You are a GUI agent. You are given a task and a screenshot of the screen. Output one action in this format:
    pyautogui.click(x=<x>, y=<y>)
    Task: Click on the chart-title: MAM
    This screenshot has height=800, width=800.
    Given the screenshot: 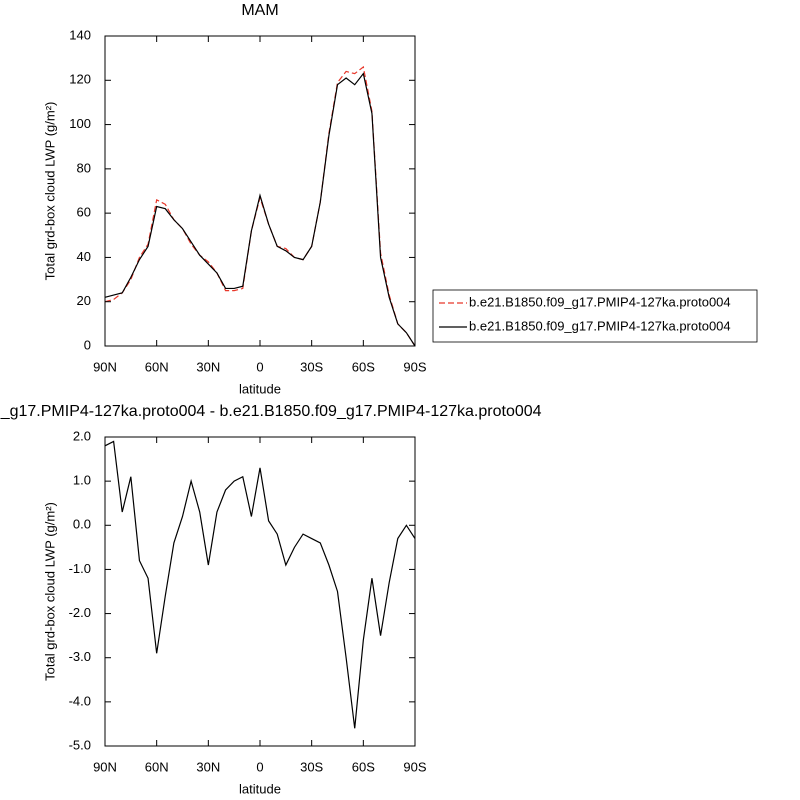 What is the action you would take?
    pyautogui.click(x=259, y=10)
    